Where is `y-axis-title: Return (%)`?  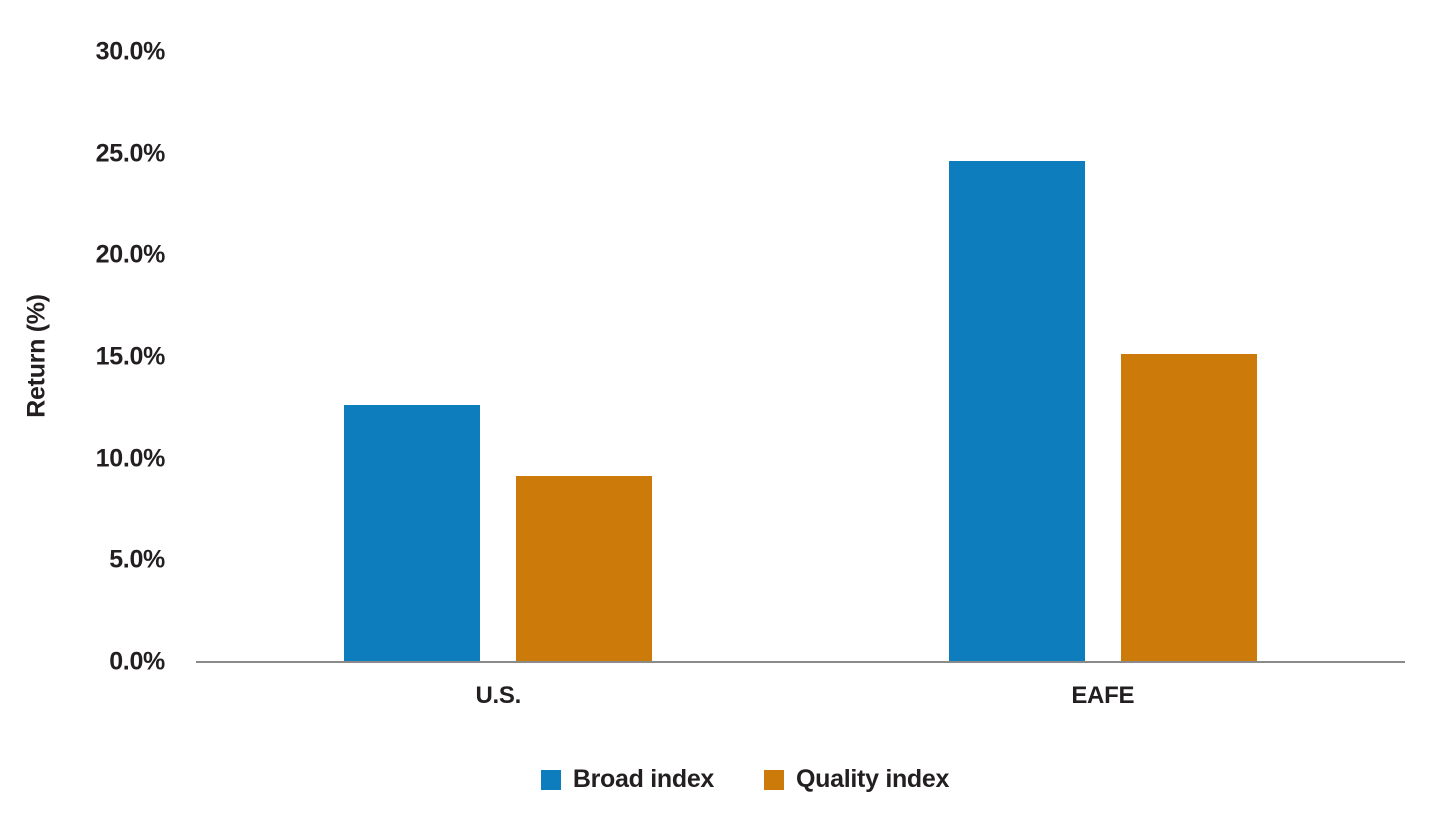 y-axis-title: Return (%) is located at coordinates (36, 356).